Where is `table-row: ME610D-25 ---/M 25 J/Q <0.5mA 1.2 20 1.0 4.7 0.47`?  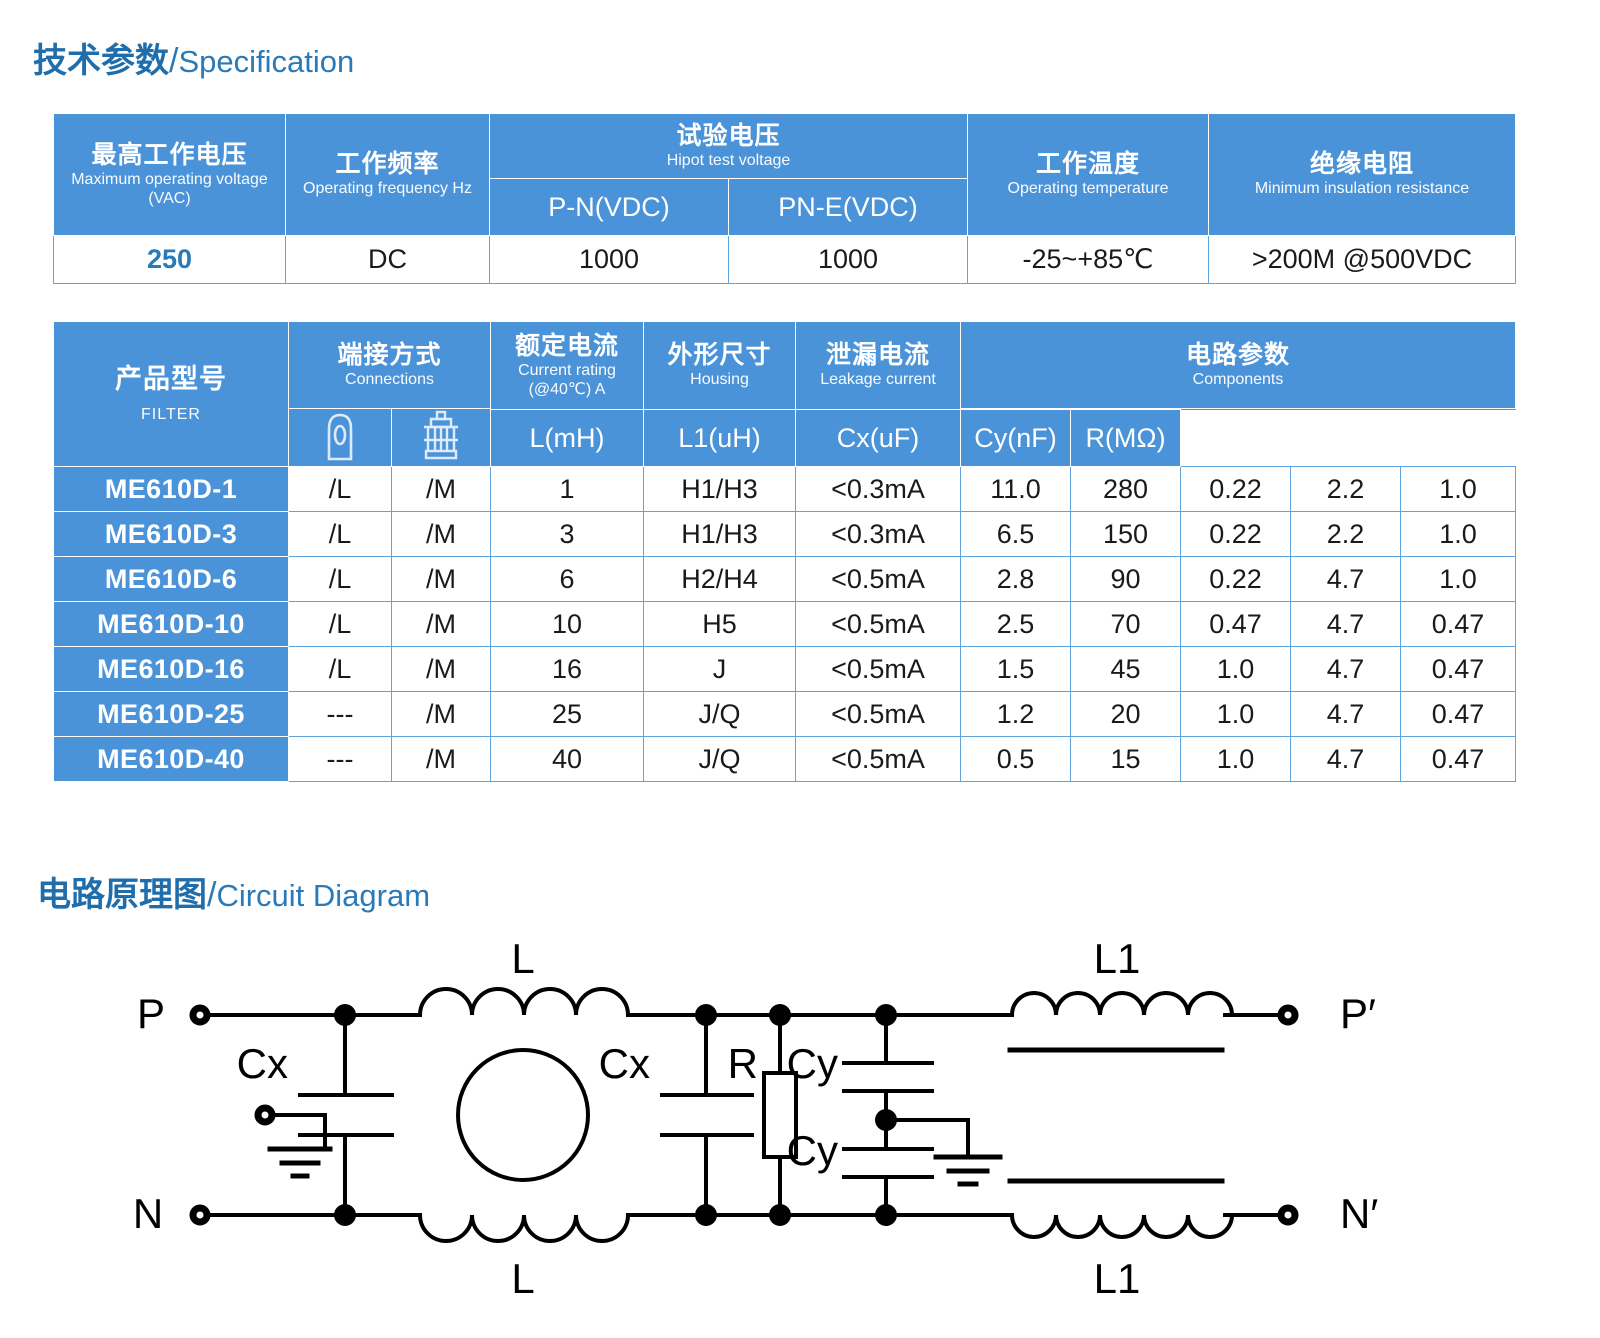
table-row: ME610D-25 ---/M 25 J/Q <0.5mA 1.2 20 1.0 4.7 0.47 is located at coordinates (785, 714).